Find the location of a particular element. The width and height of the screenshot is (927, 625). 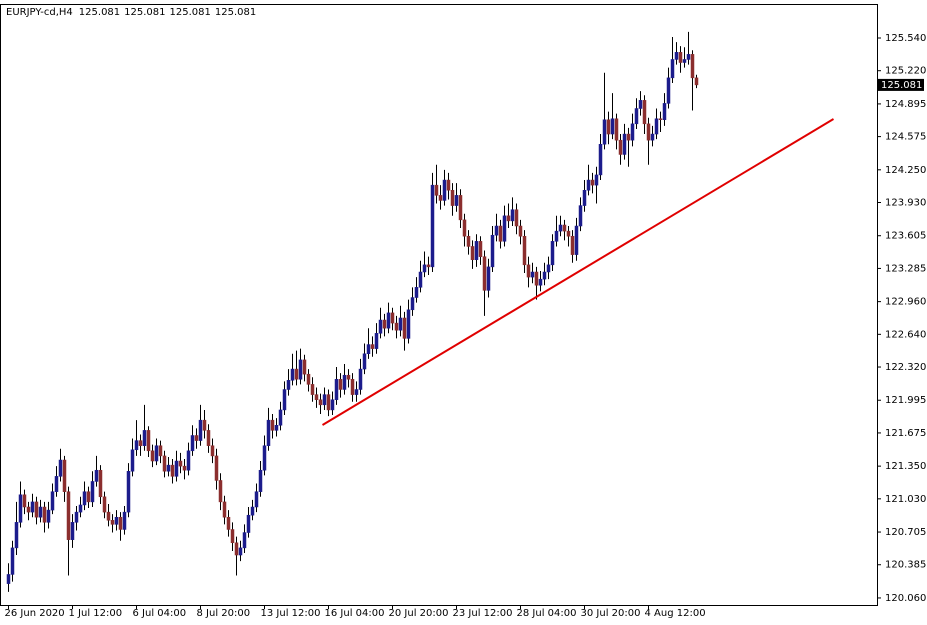

y-tick-label: 121.350 is located at coordinates (905, 466).